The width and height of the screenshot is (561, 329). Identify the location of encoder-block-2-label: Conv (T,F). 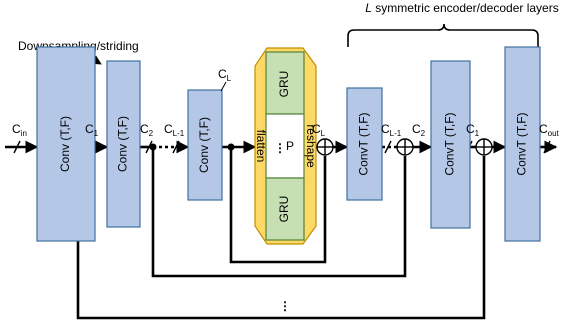
(123, 144).